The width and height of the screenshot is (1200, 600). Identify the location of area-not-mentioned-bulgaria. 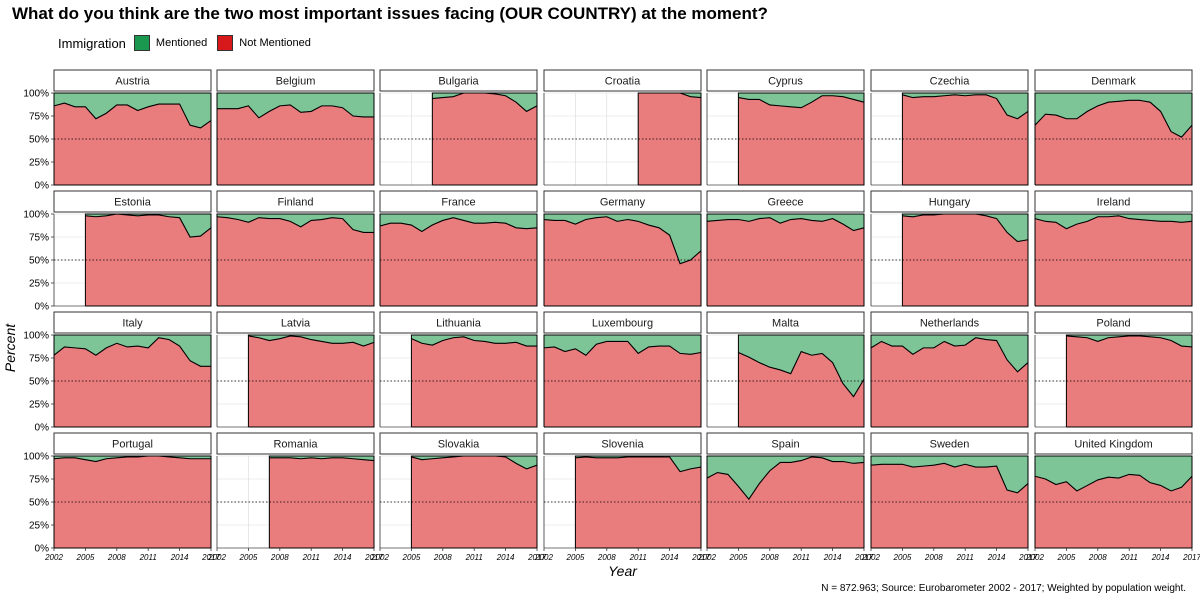
(484, 139).